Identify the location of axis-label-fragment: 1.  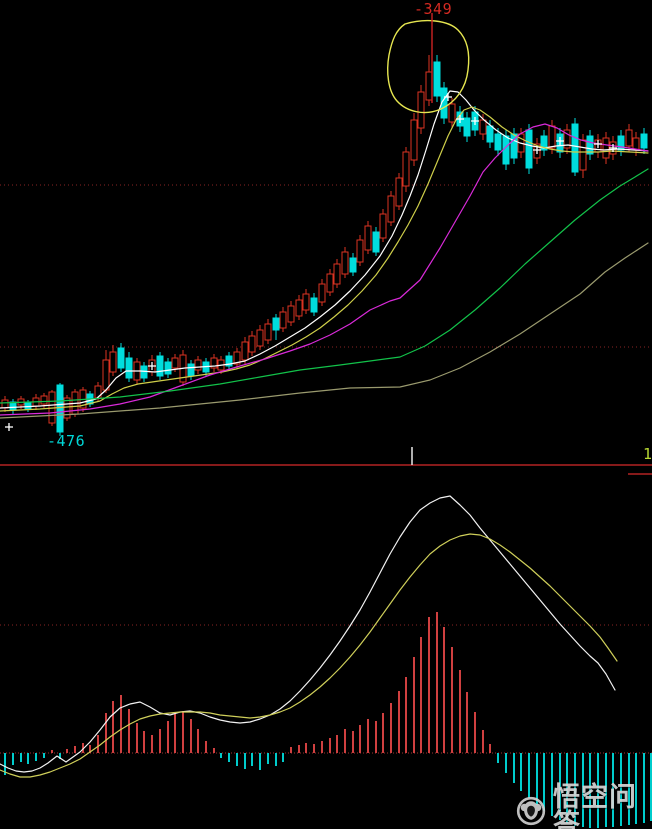
(647, 454).